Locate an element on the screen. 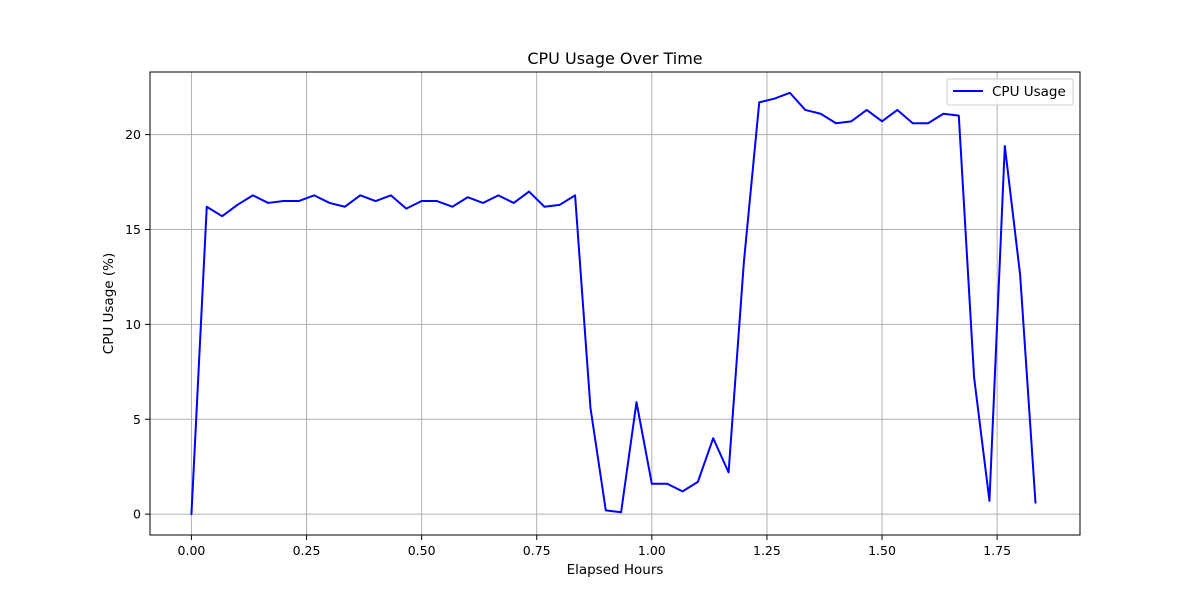  y-tick-label: 20 is located at coordinates (133, 134).